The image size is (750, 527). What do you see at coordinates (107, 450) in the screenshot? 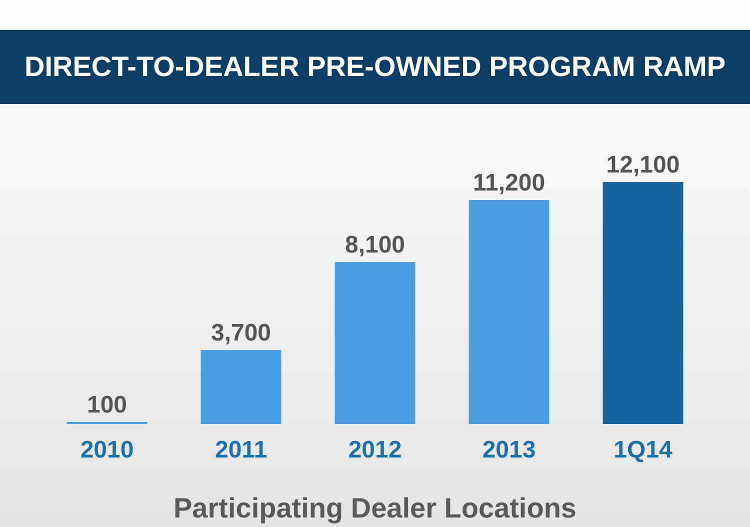
I see `x-tick-label: 2010` at bounding box center [107, 450].